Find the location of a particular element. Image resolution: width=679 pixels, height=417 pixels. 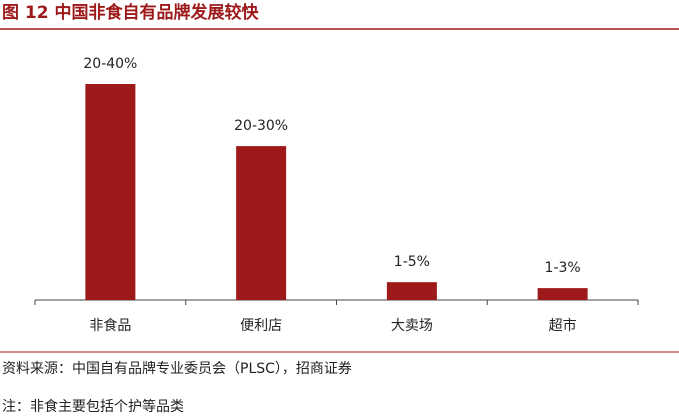

value-label: 20-40% is located at coordinates (110, 64).